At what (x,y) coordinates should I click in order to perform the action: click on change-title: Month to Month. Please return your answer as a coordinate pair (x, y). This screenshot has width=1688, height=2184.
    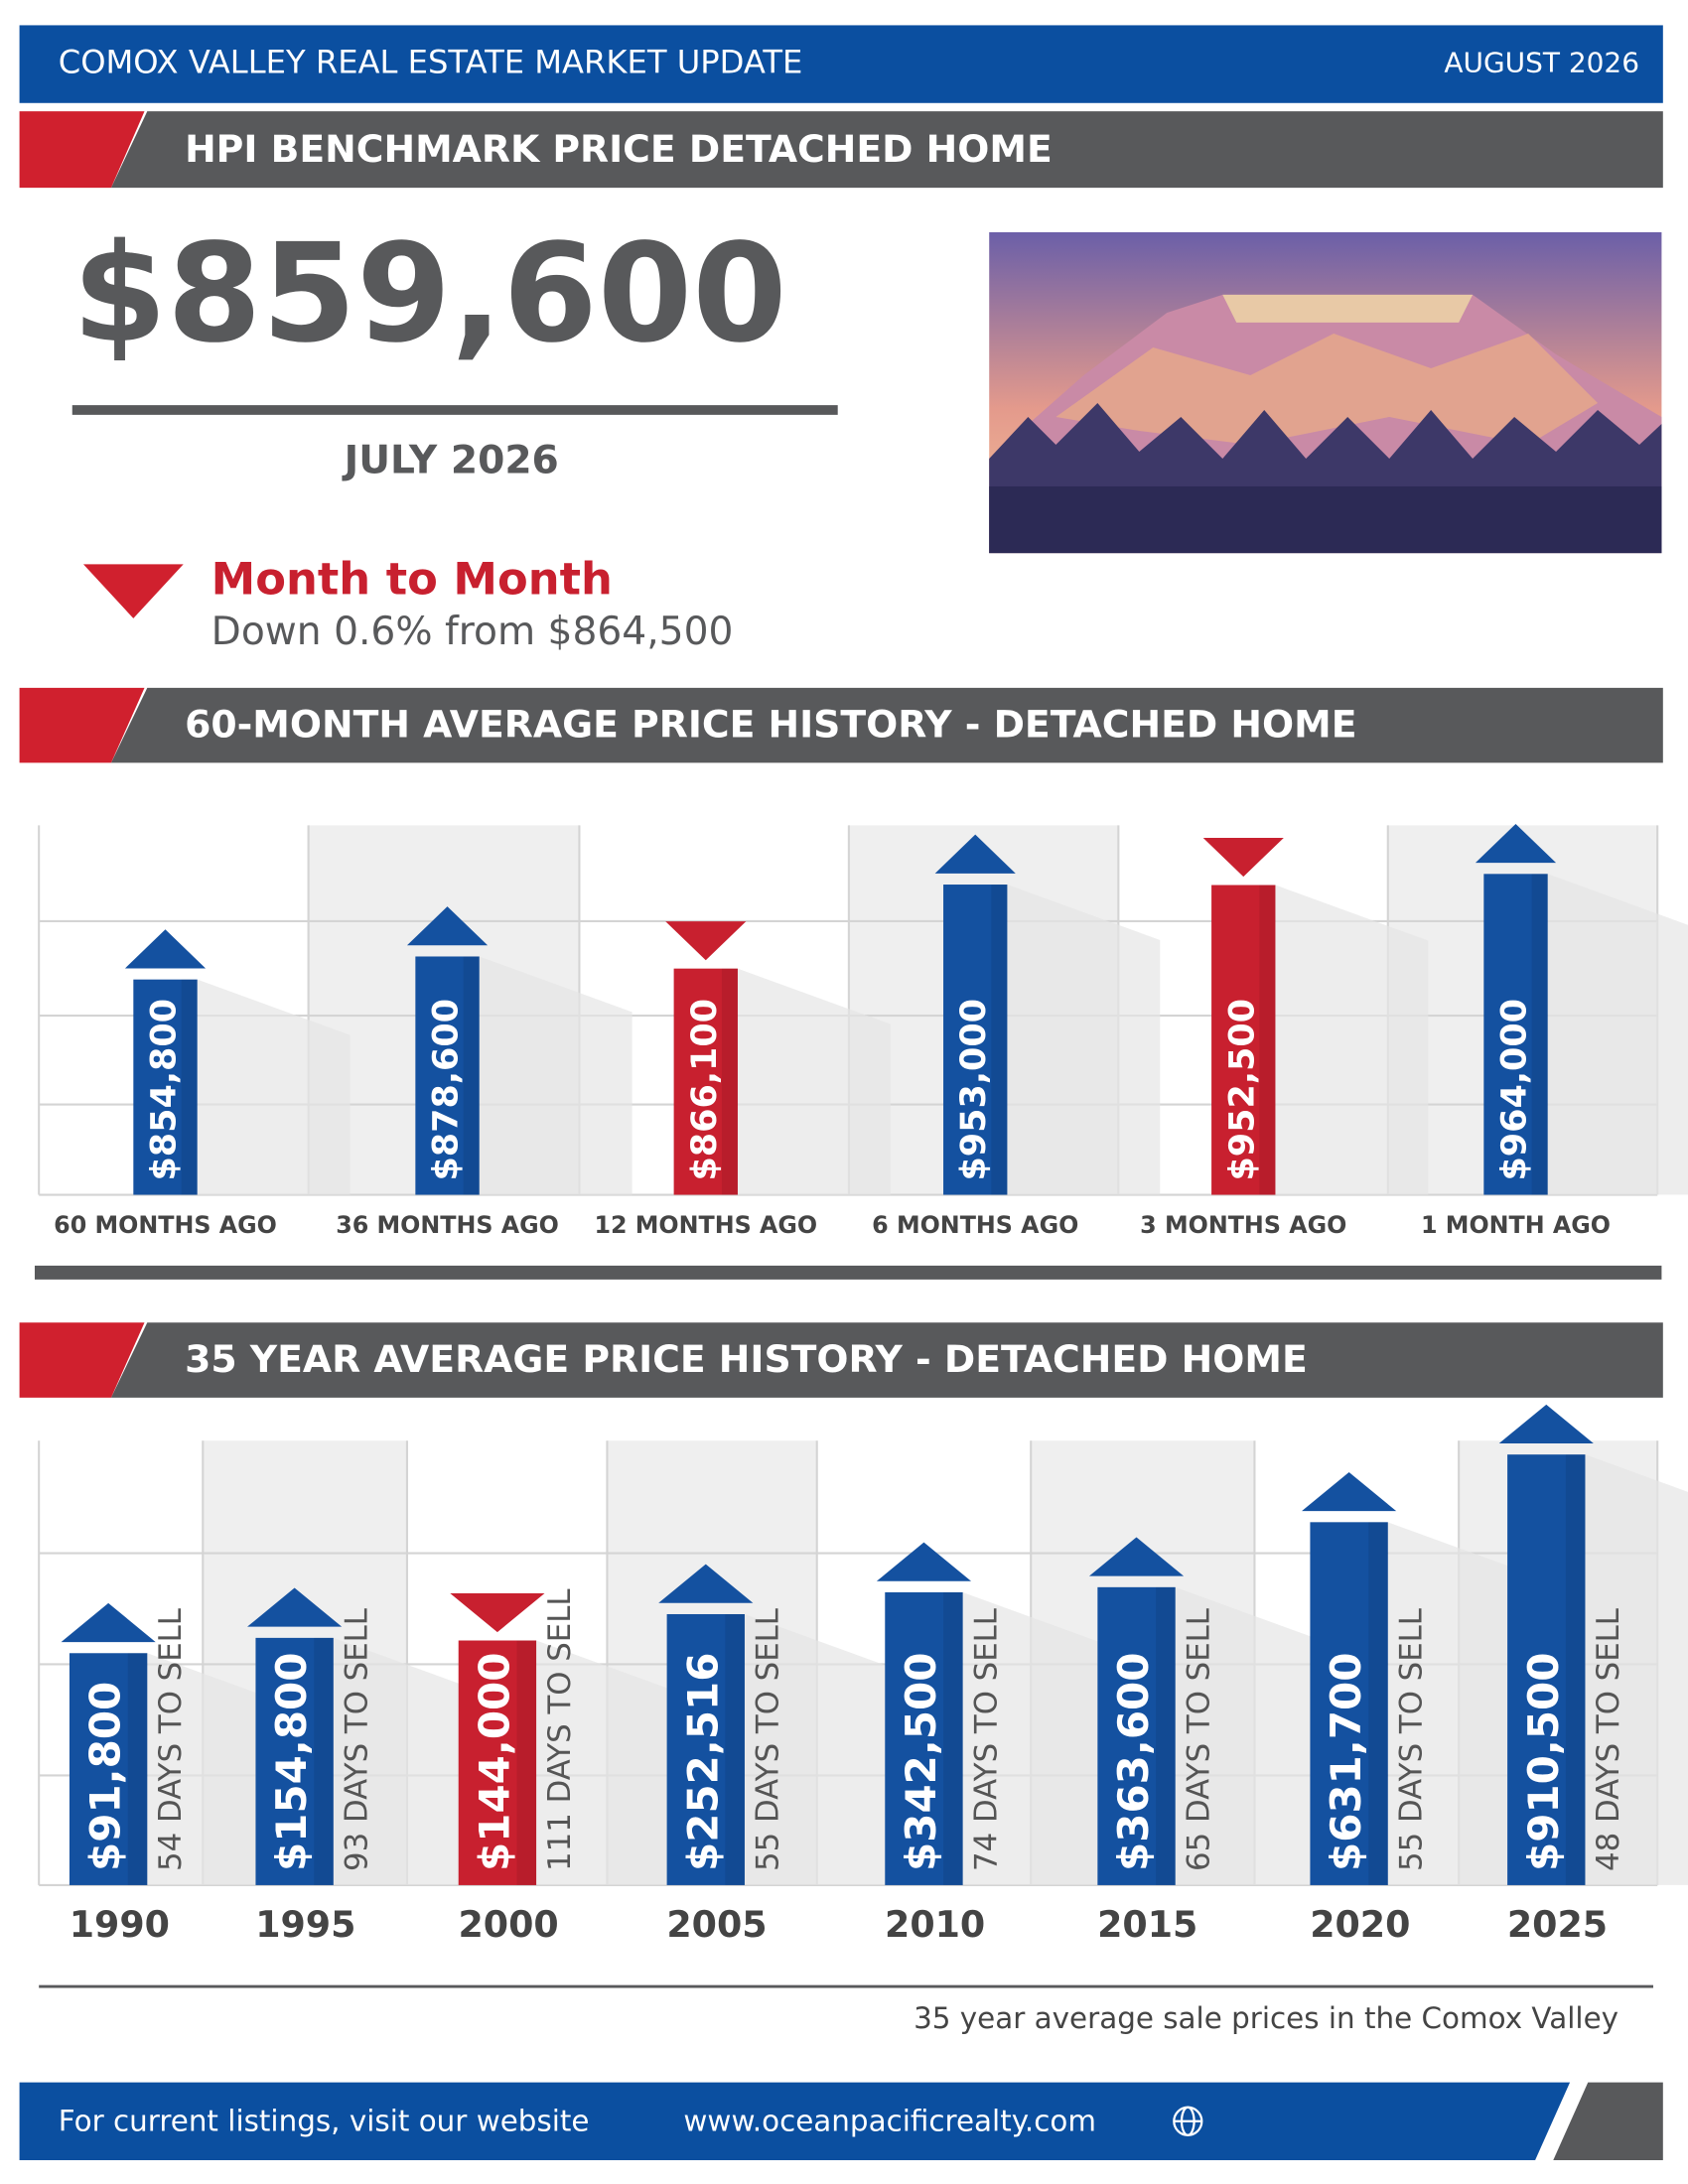
    Looking at the image, I should click on (412, 579).